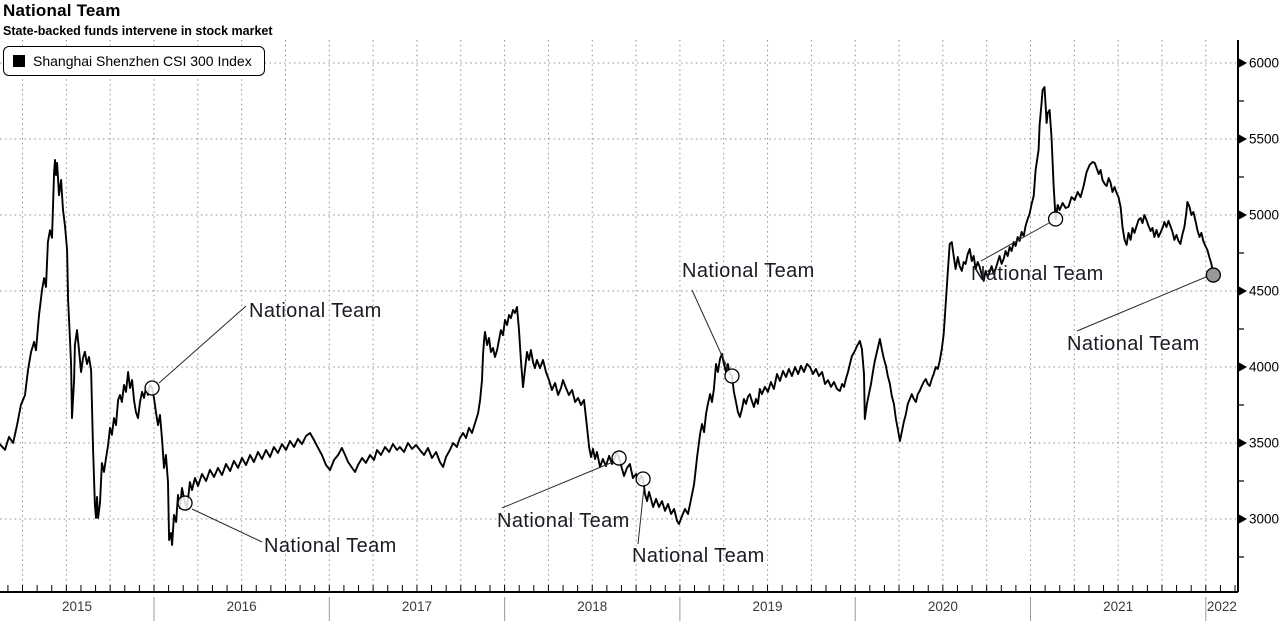 This screenshot has height=624, width=1279. I want to click on x-axis-label: 2018, so click(592, 606).